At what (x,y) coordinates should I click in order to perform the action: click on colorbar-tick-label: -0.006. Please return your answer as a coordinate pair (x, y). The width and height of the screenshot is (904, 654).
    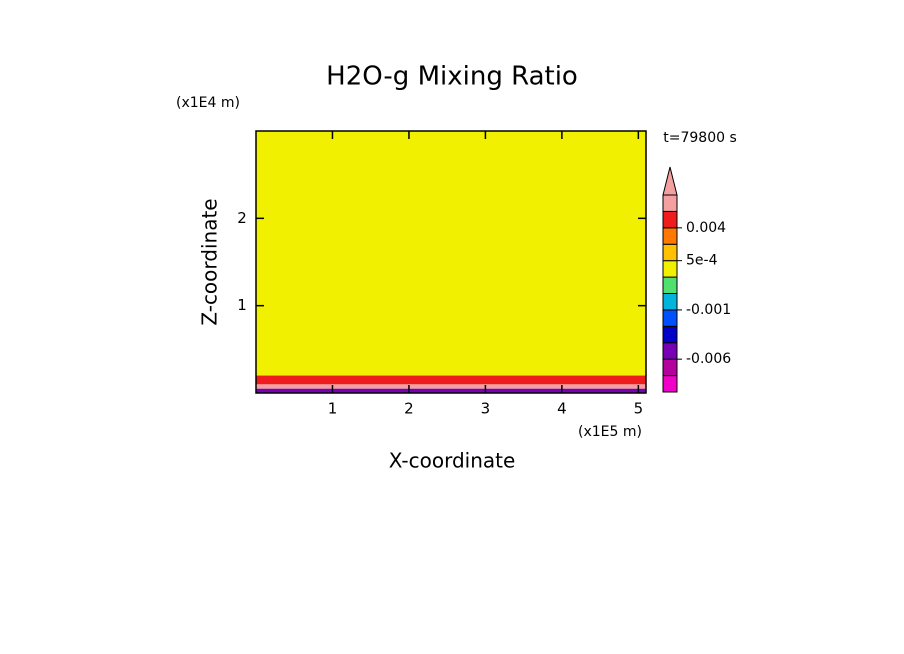
    Looking at the image, I should click on (708, 359).